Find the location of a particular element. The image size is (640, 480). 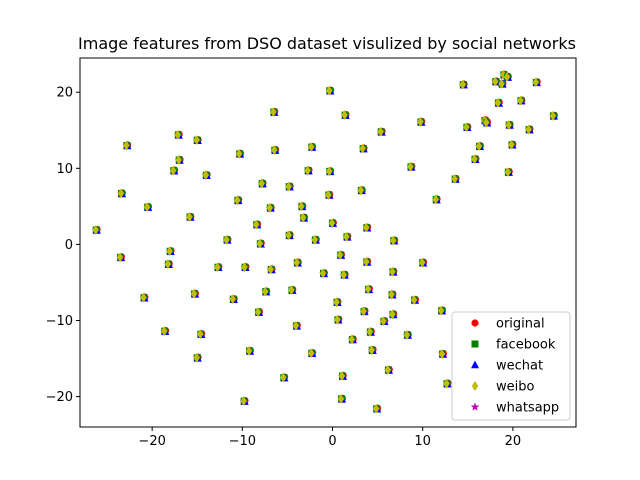

x-tick-label: 10 is located at coordinates (422, 441).